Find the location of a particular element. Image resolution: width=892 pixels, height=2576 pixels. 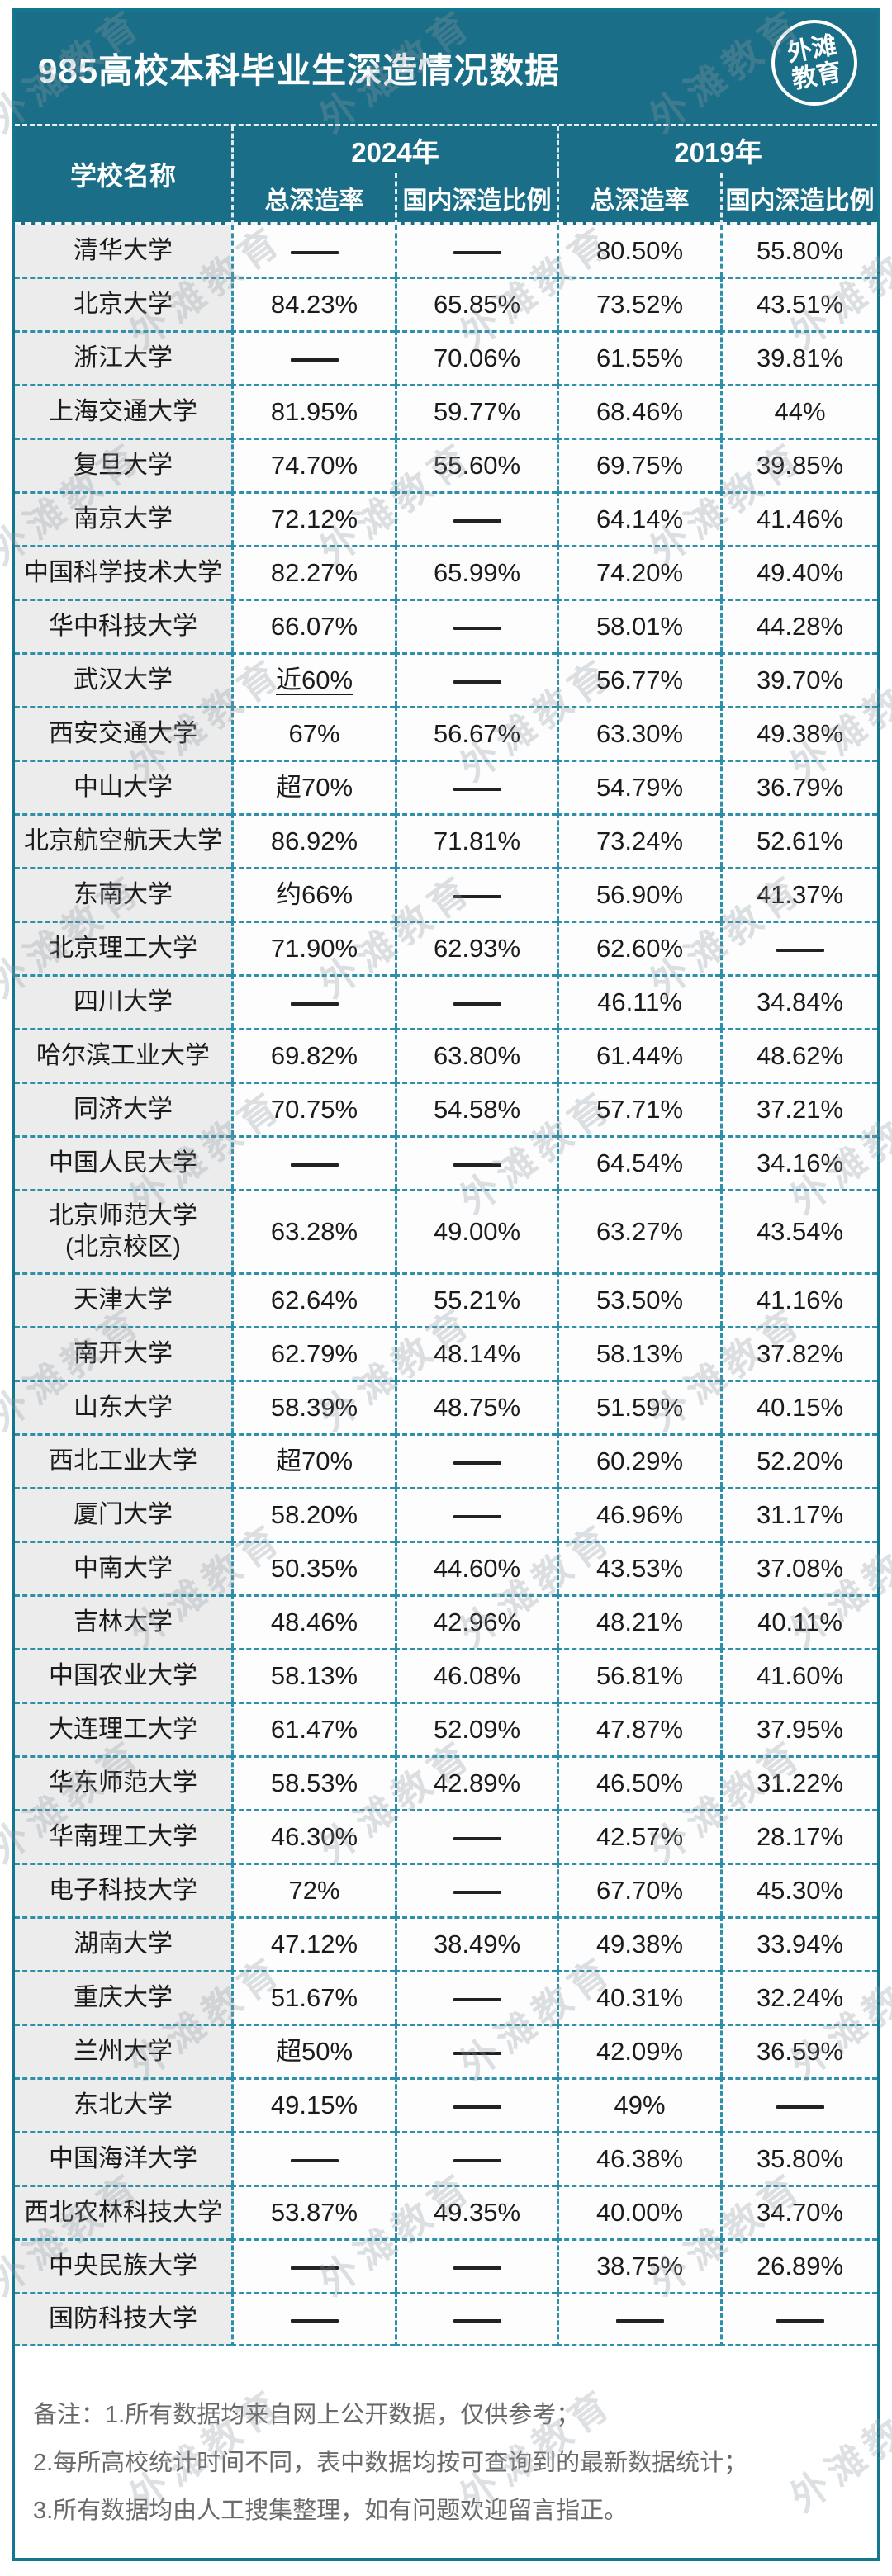

school-name-cell: 西安交通大学 is located at coordinates (123, 733).